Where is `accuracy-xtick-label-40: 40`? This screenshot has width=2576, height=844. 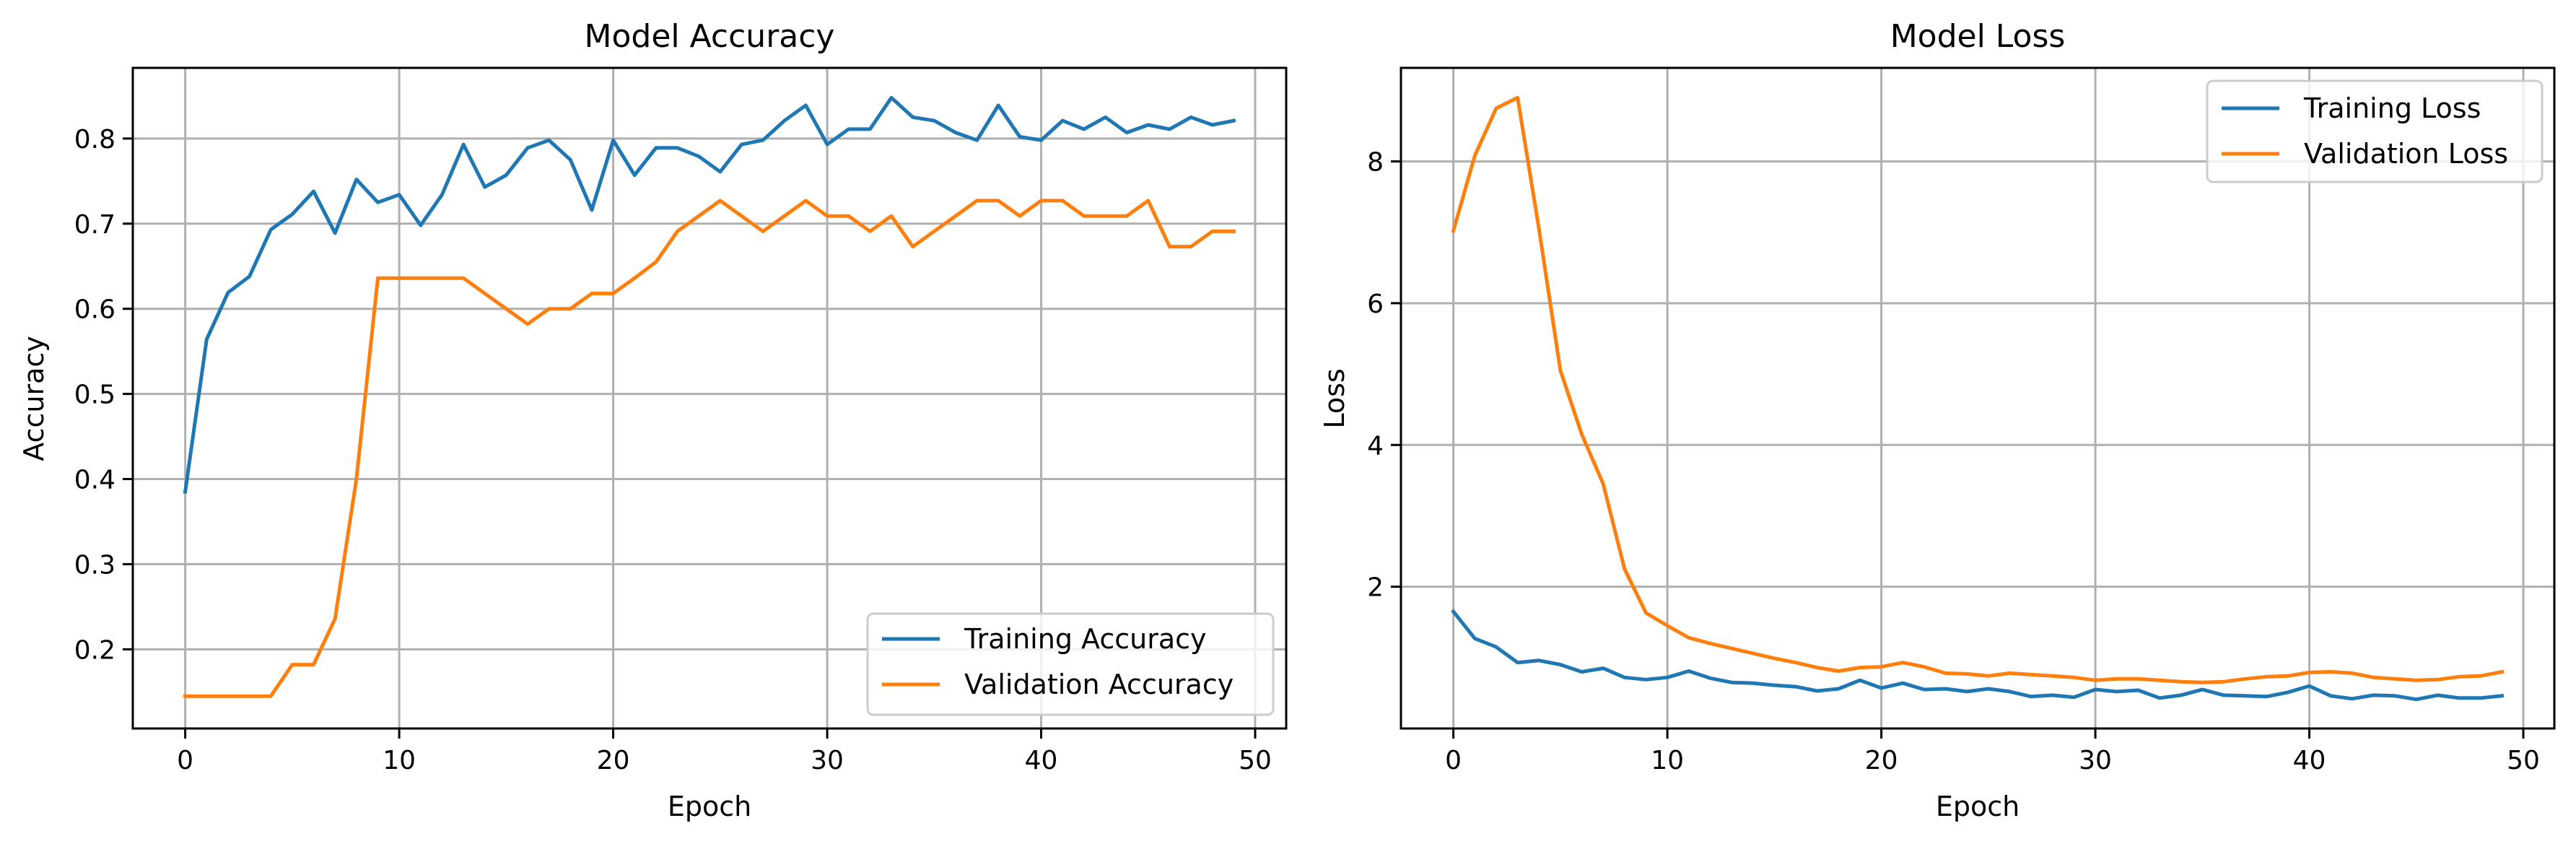
accuracy-xtick-label-40: 40 is located at coordinates (1041, 760).